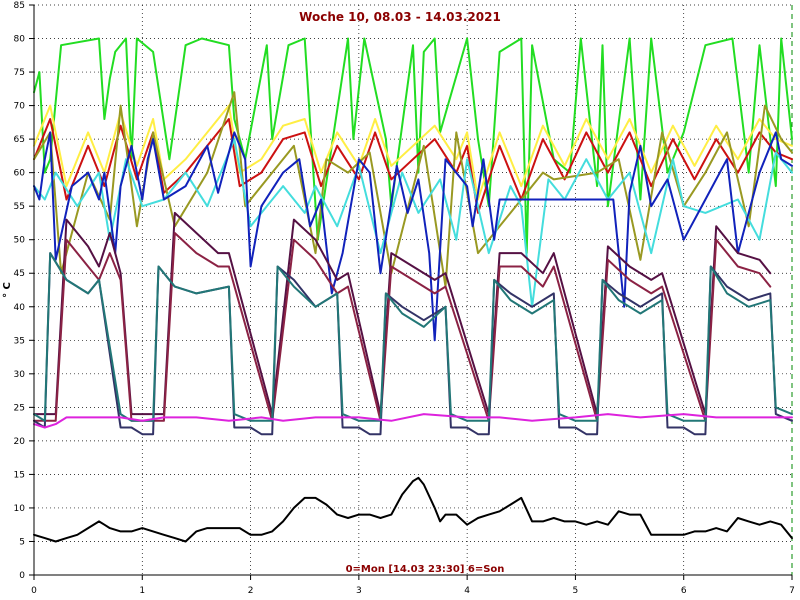 This screenshot has height=600, width=800. I want to click on y-tick-label: 40, so click(20, 308).